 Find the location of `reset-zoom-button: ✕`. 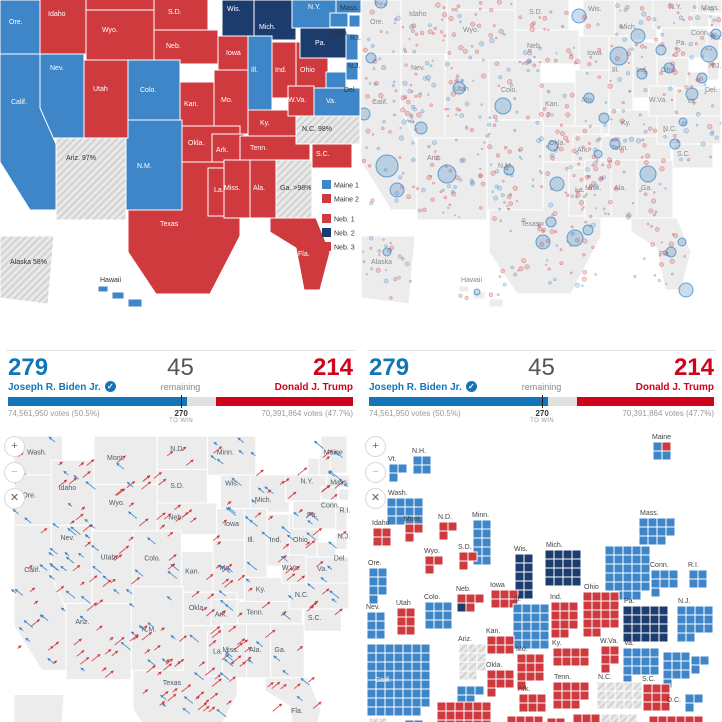

reset-zoom-button: ✕ is located at coordinates (375, 498).